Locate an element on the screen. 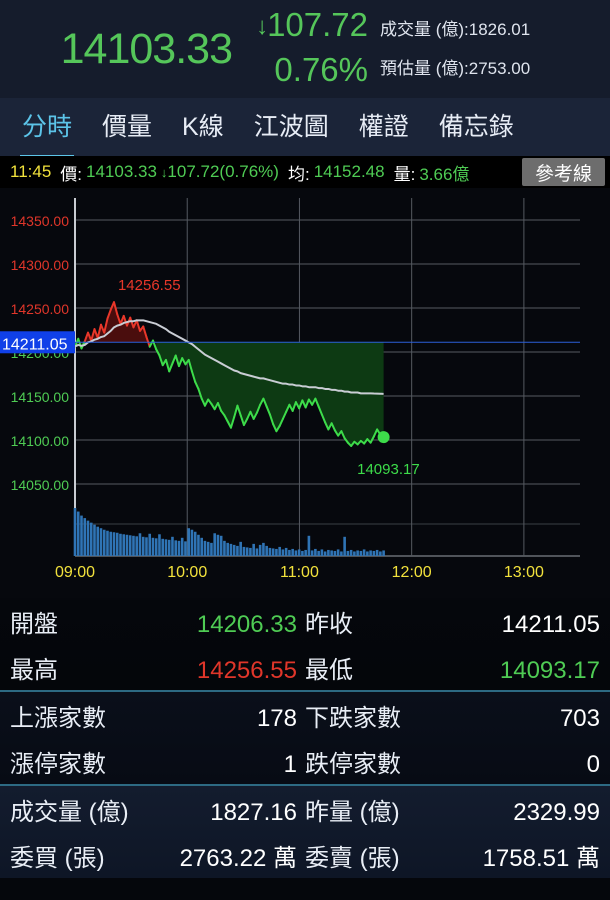  y-axis-tick: 14350.00 is located at coordinates (40, 221).